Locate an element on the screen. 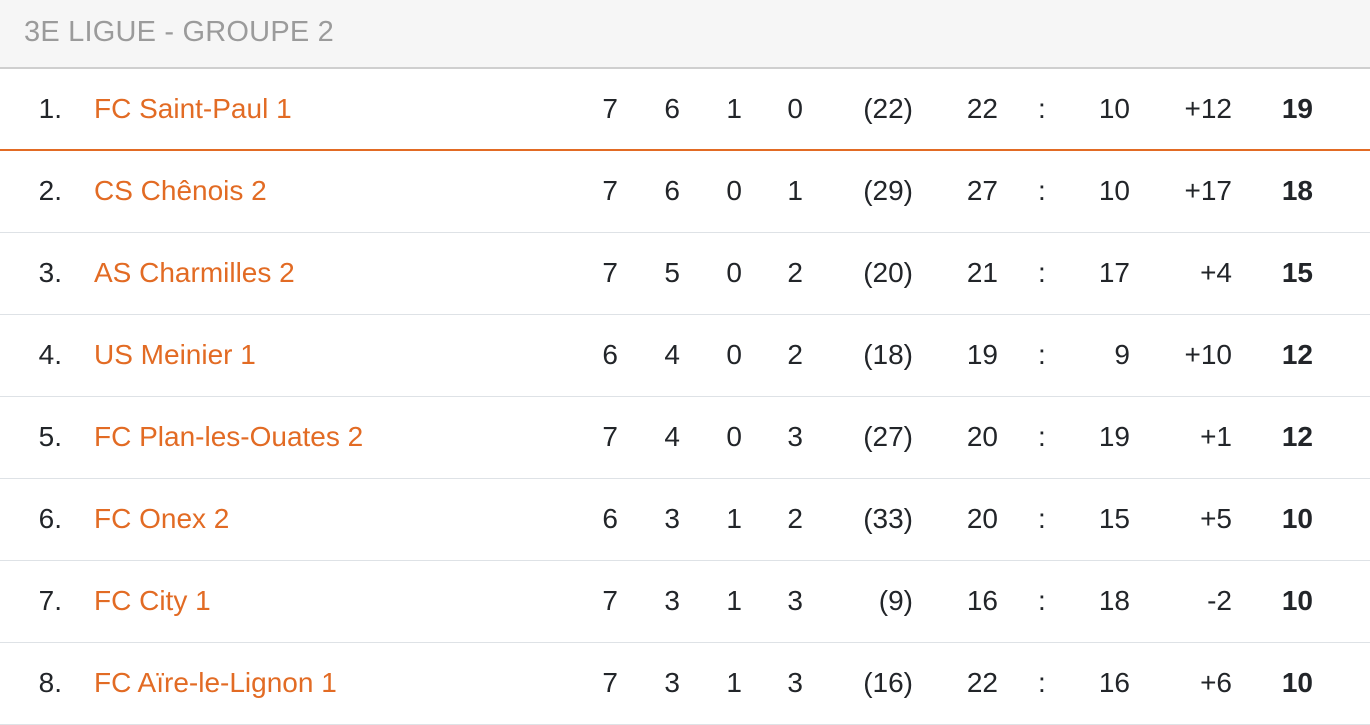  team-link: FC Aïre-le-Lignon 1 is located at coordinates (215, 682).